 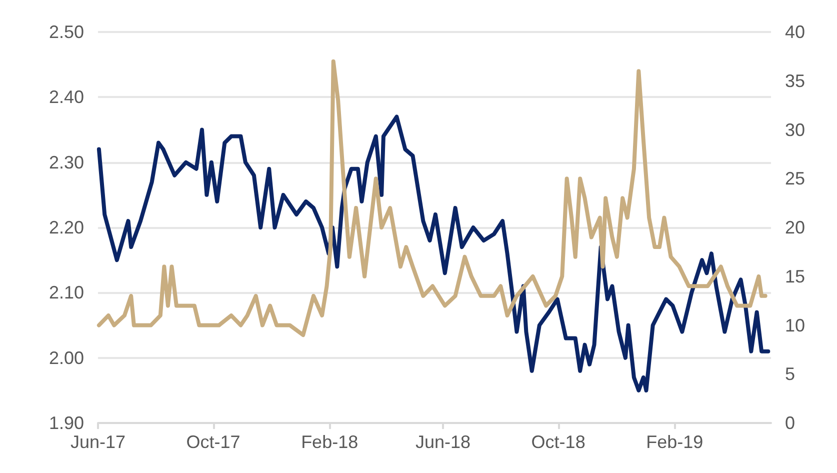 I want to click on y-tick-label: 1.90, so click(x=66, y=423).